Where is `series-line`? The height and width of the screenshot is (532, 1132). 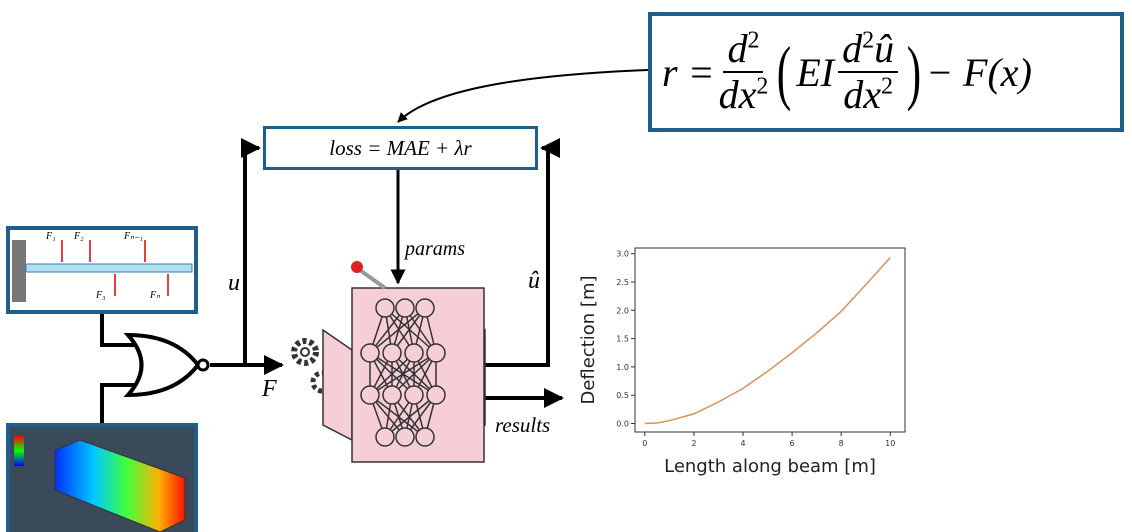
series-line is located at coordinates (767, 341).